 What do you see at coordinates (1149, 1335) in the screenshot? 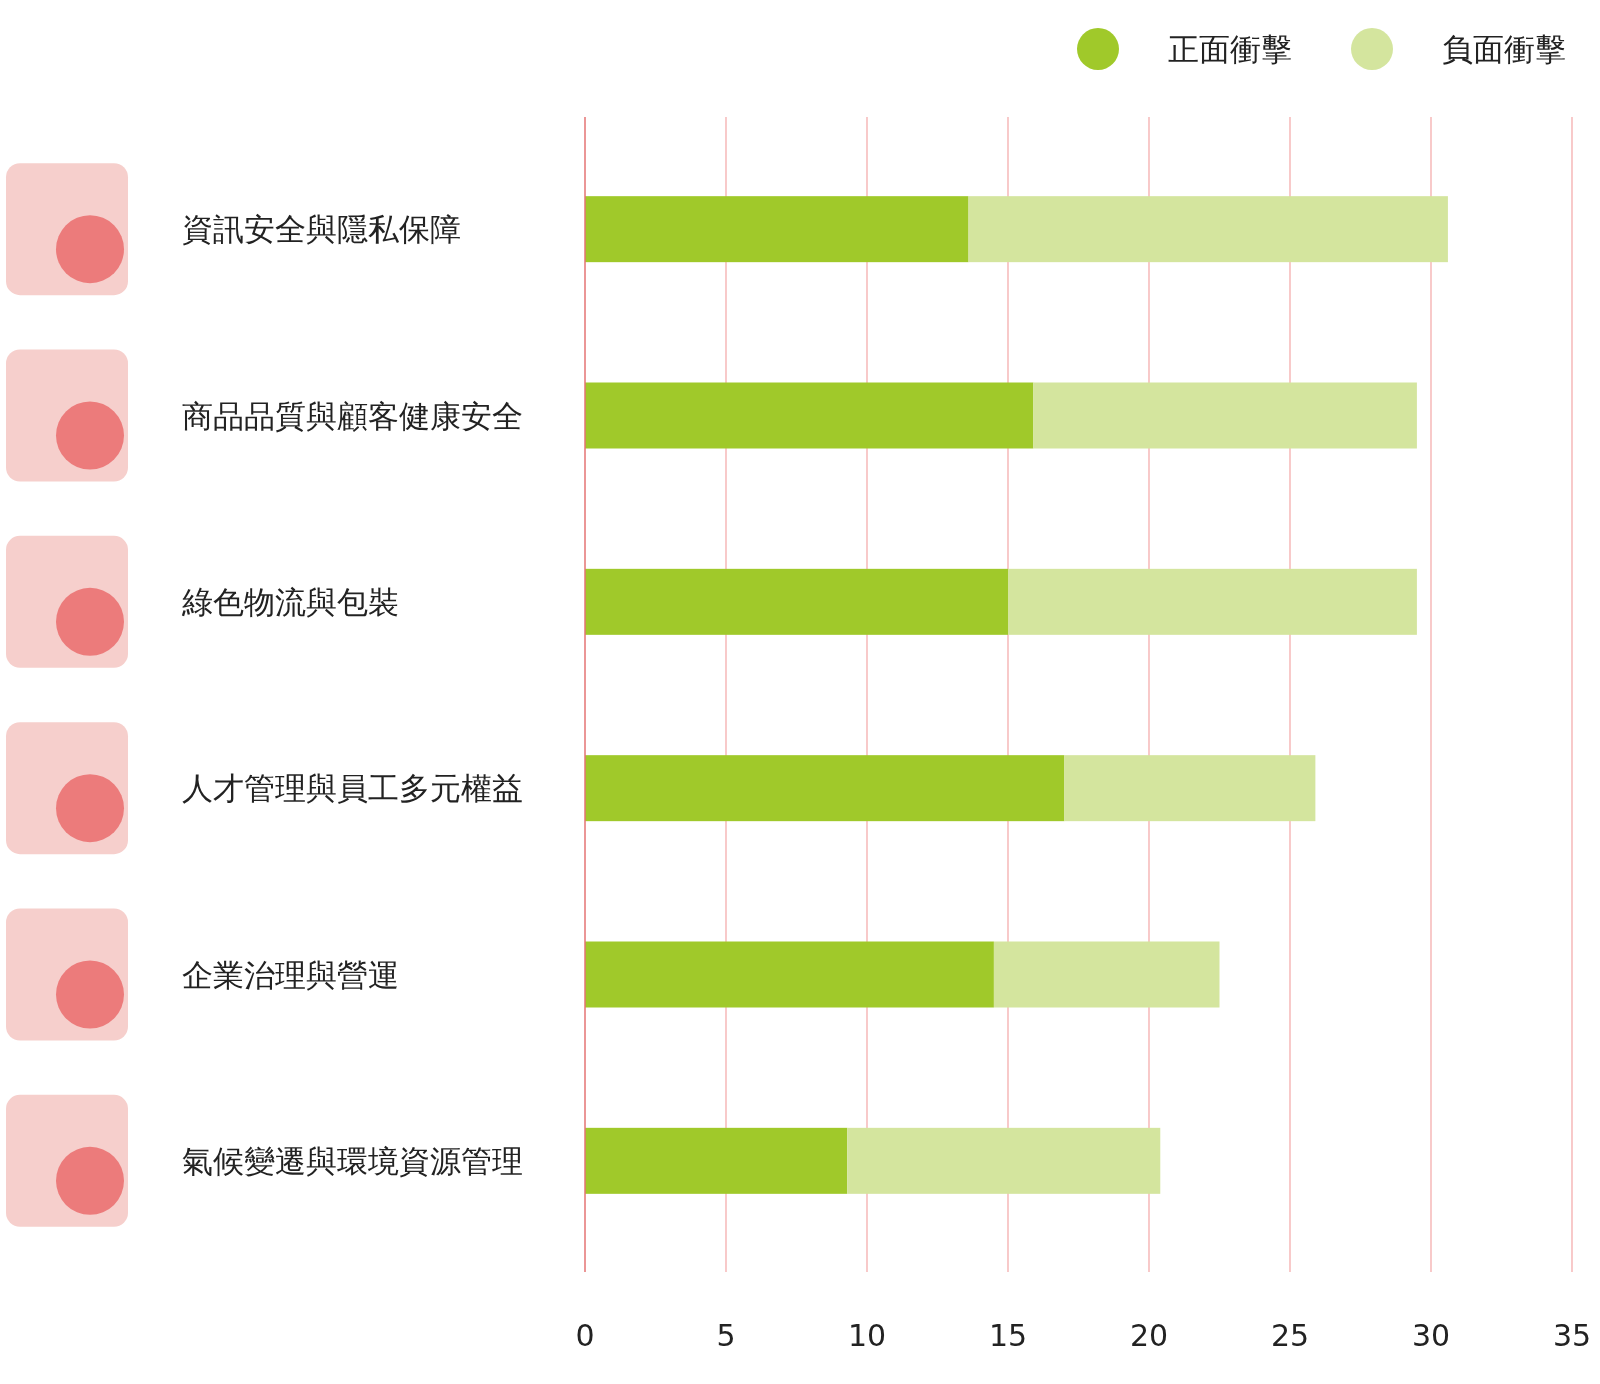
I see `x-tick-label: 20` at bounding box center [1149, 1335].